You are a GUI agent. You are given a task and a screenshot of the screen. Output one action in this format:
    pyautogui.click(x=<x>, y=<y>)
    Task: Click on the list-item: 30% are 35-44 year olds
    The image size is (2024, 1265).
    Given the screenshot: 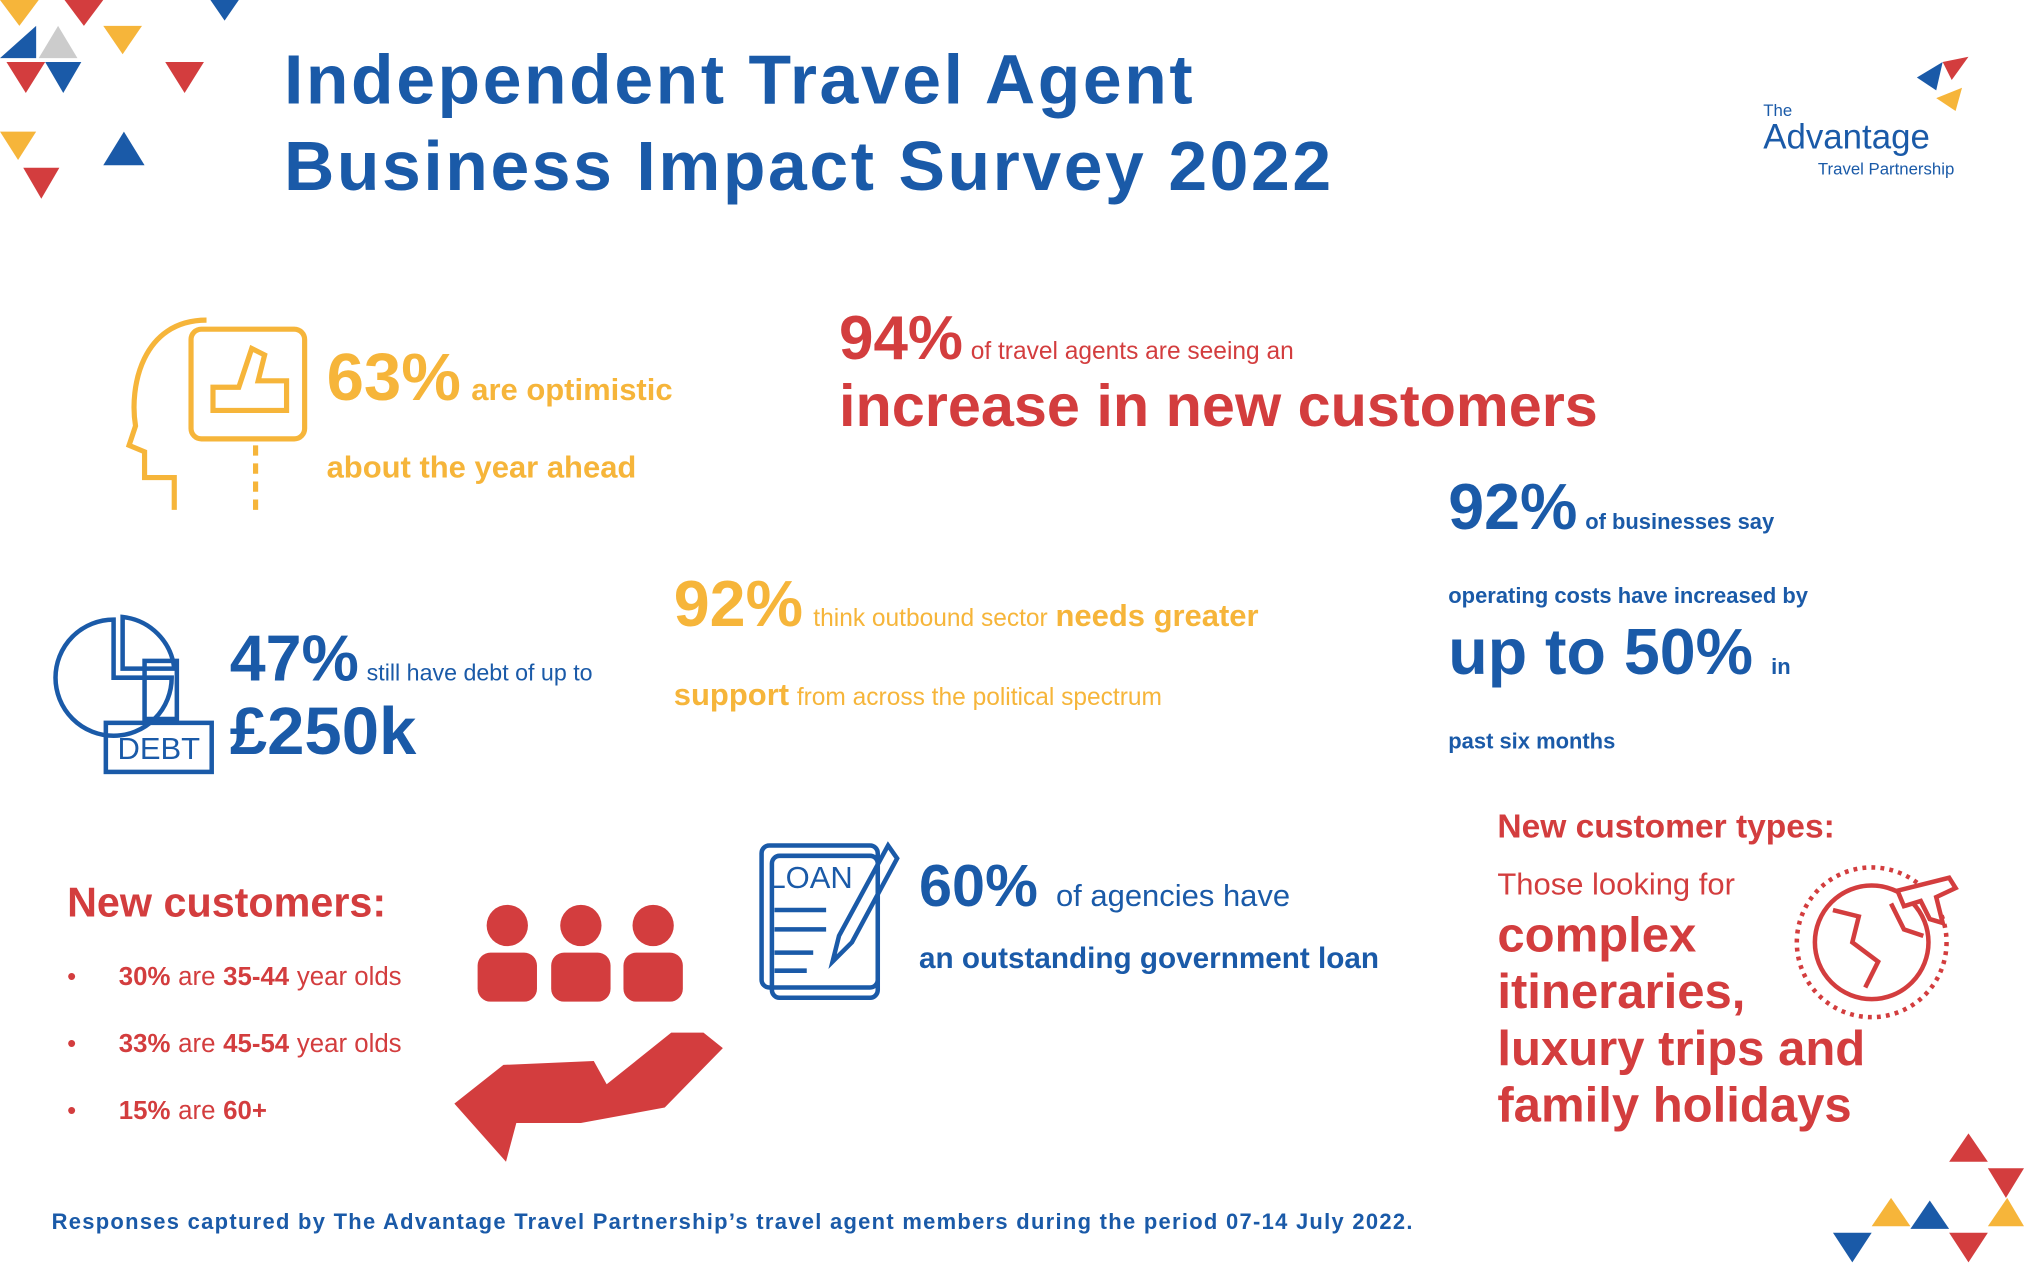 What is the action you would take?
    pyautogui.click(x=260, y=977)
    